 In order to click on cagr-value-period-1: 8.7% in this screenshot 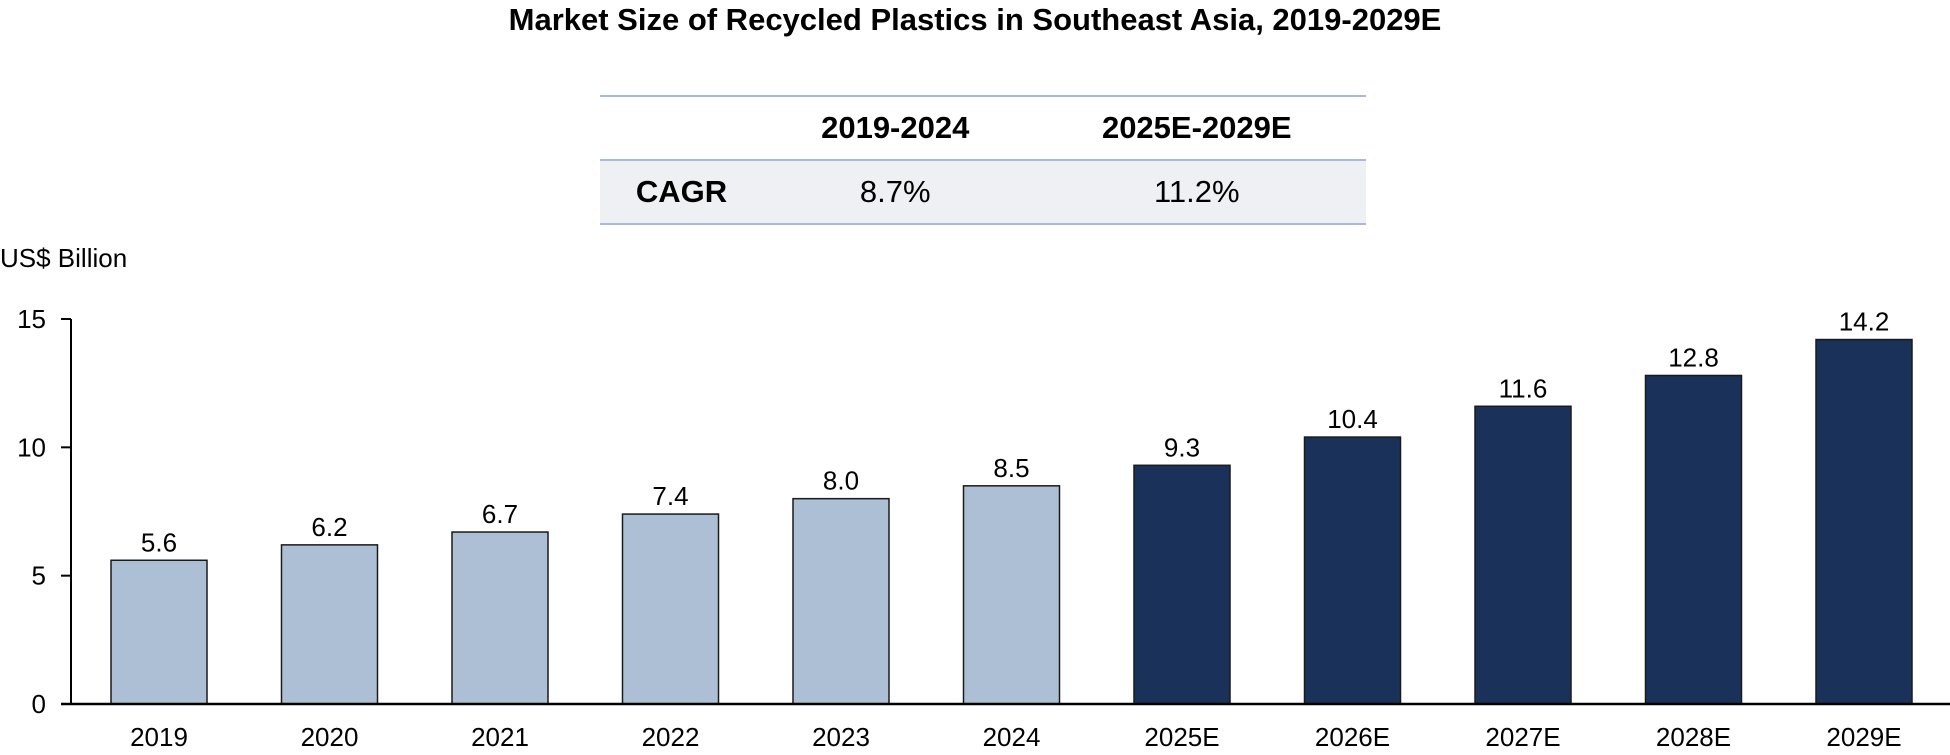, I will do `click(895, 192)`.